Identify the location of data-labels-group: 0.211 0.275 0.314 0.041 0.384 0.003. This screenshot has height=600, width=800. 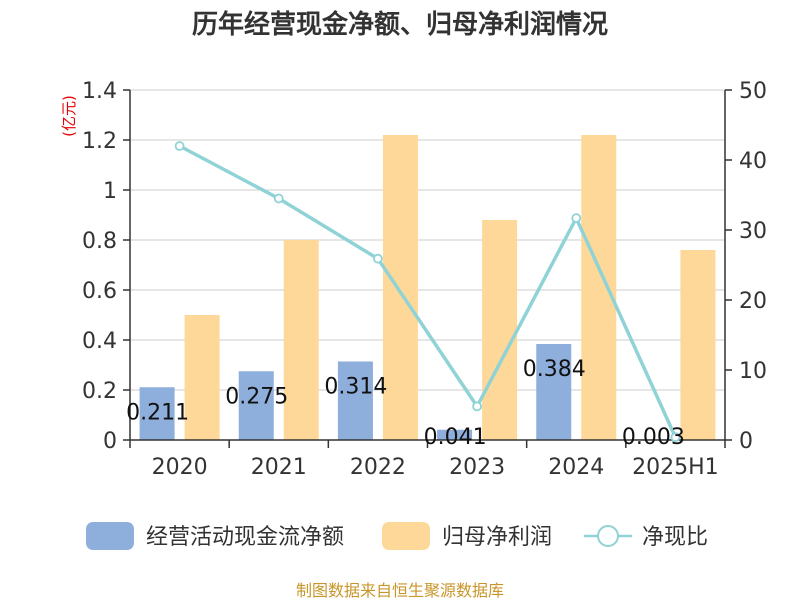
(405, 403).